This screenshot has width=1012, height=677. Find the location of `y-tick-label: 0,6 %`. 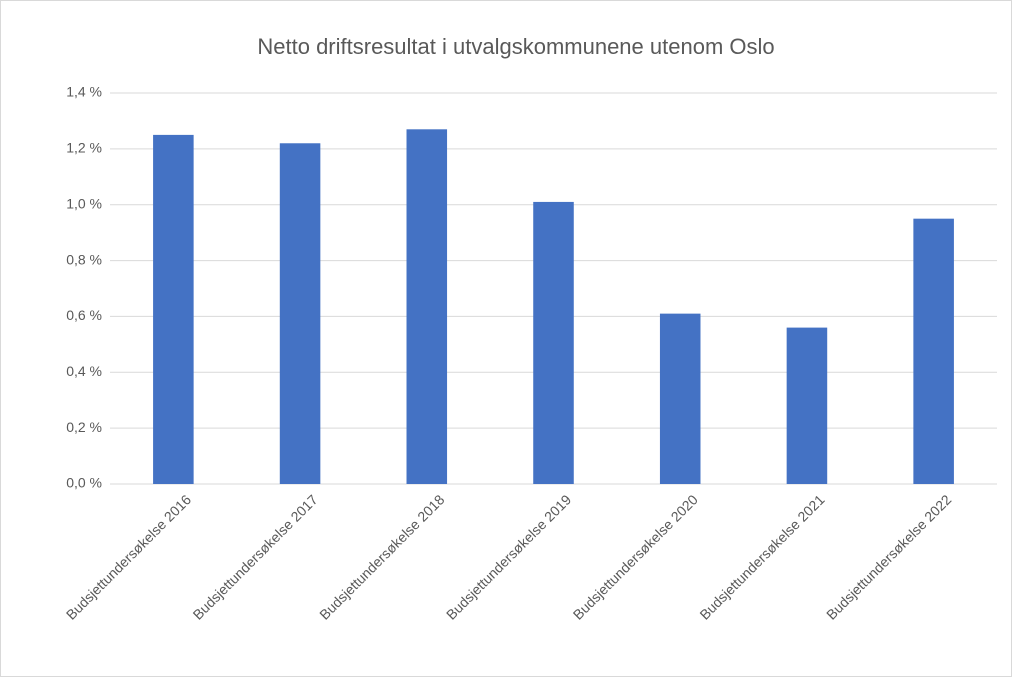

y-tick-label: 0,6 % is located at coordinates (84, 315).